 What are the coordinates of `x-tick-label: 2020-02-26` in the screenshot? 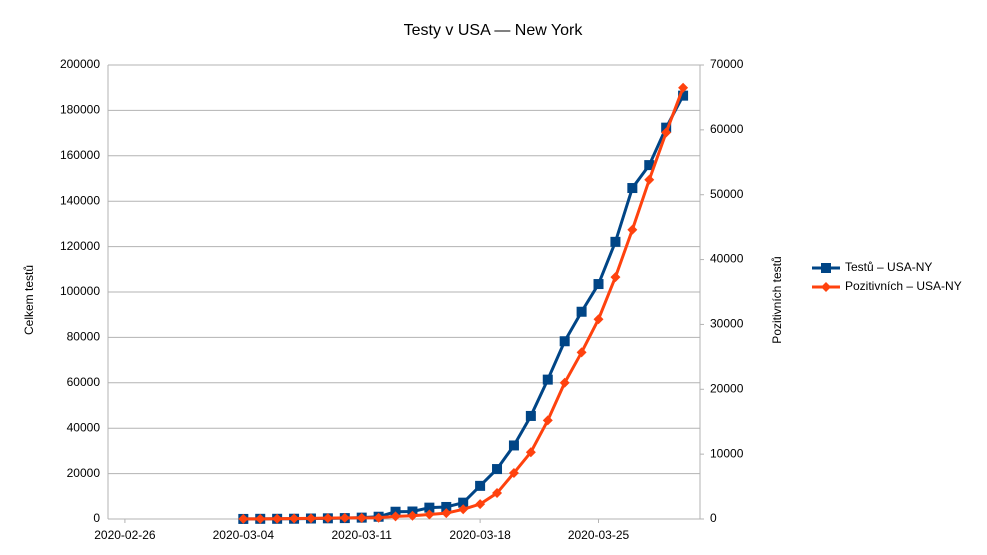 It's located at (125, 535).